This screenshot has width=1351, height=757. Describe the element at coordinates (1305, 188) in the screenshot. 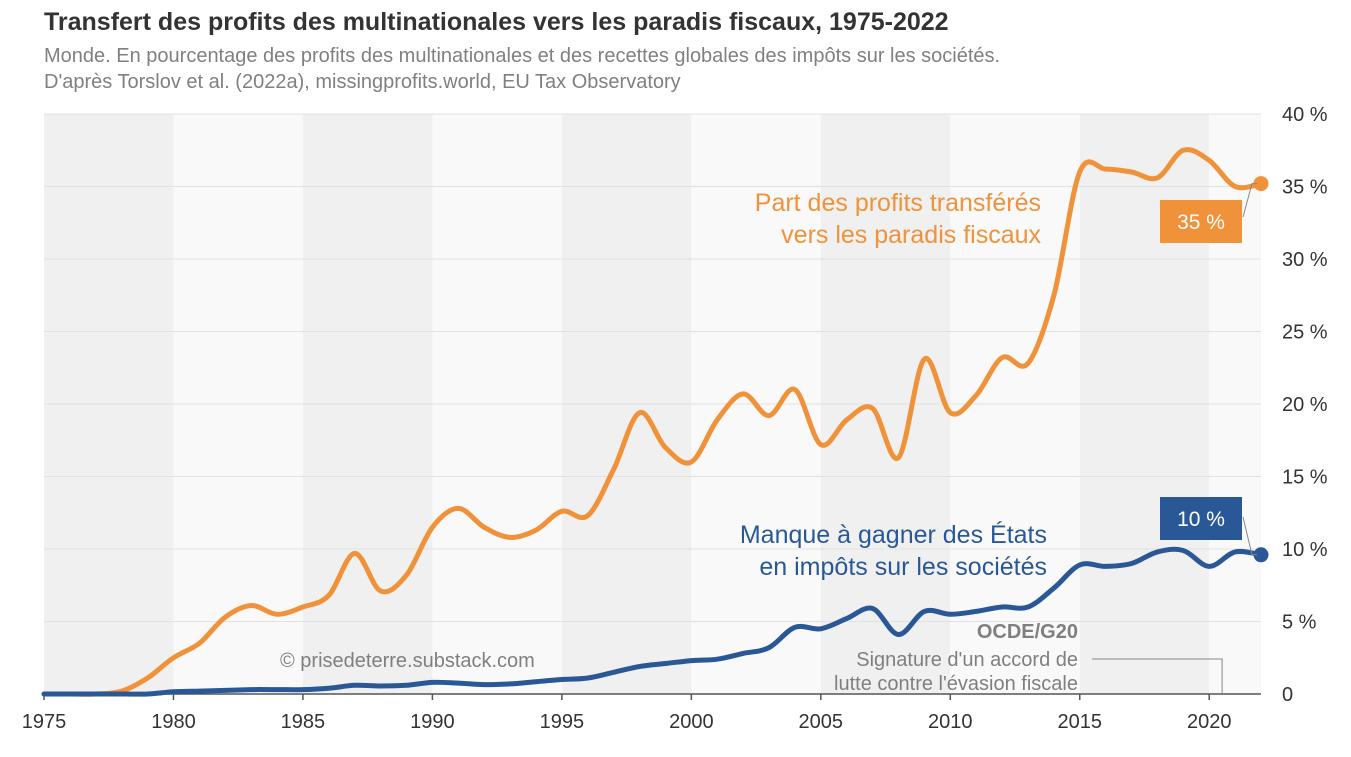

I see `y-tick-label: 35 %` at that location.